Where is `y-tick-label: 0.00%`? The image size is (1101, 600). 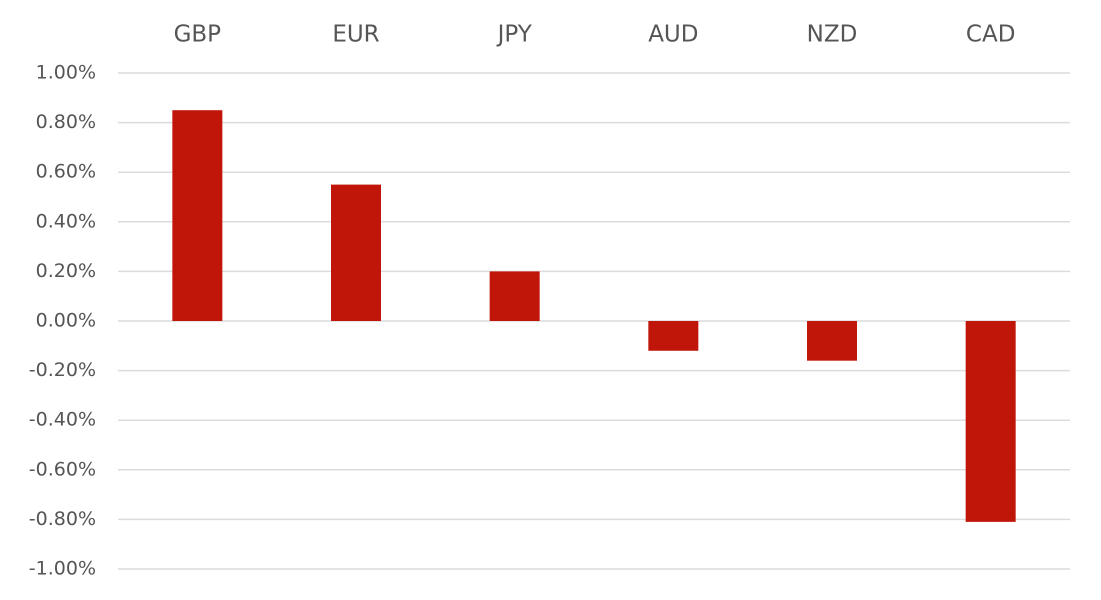 y-tick-label: 0.00% is located at coordinates (66, 321).